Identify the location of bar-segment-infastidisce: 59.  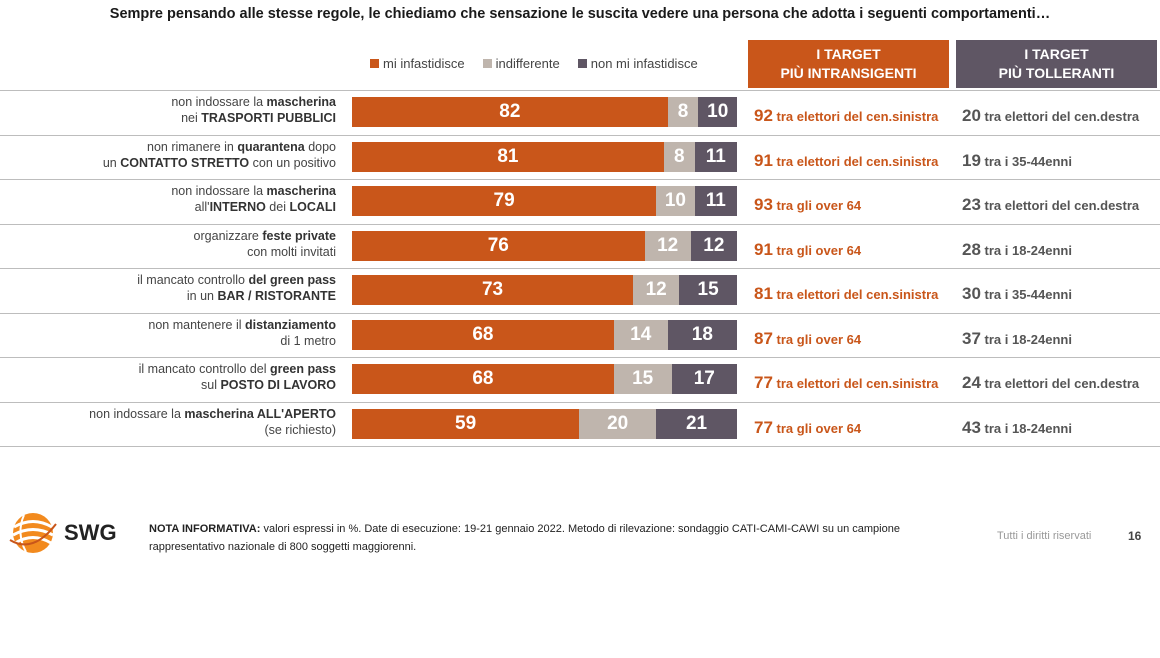
(466, 423).